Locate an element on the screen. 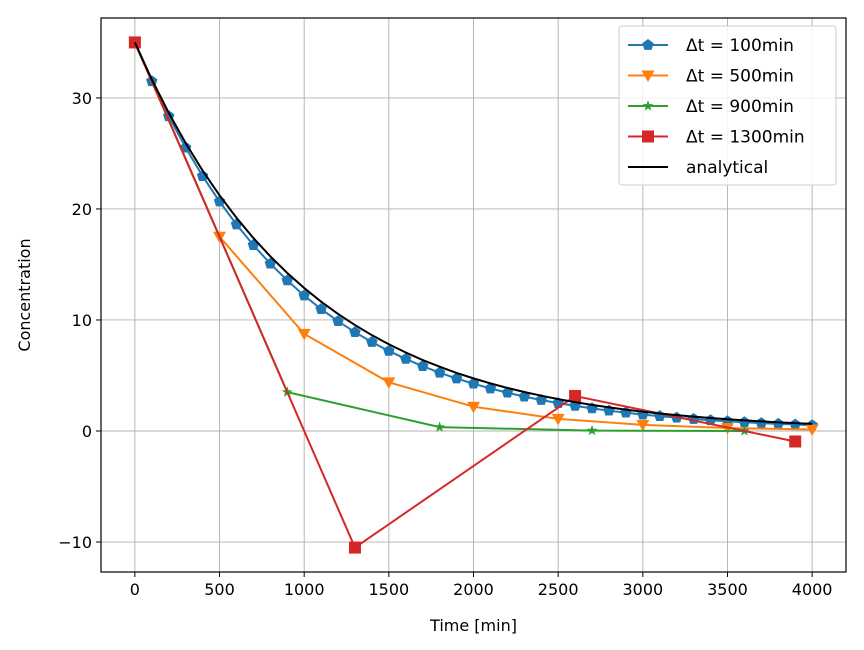 The width and height of the screenshot is (864, 650). y-tick-label: 30 is located at coordinates (82, 98).